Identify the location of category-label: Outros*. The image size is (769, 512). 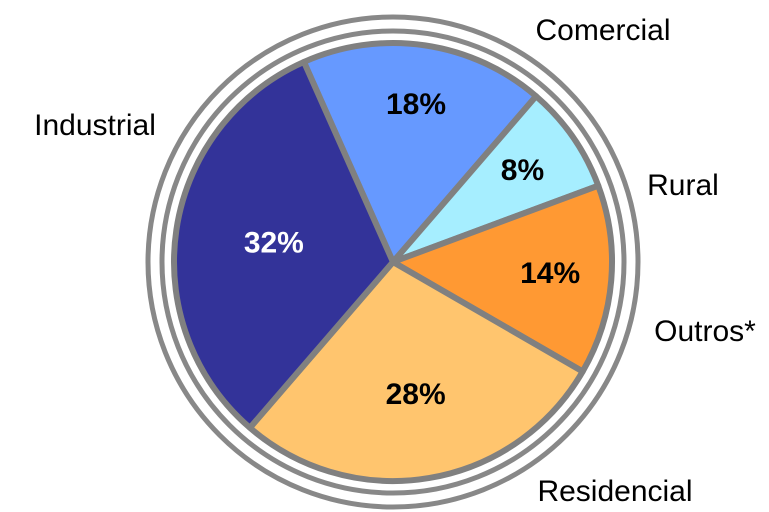
(705, 331).